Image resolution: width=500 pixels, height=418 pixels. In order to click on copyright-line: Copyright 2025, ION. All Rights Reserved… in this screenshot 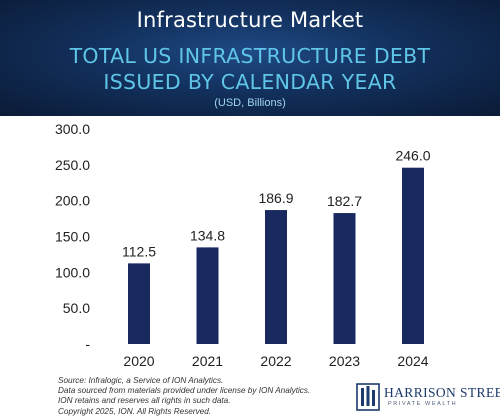, I will do `click(135, 411)`.